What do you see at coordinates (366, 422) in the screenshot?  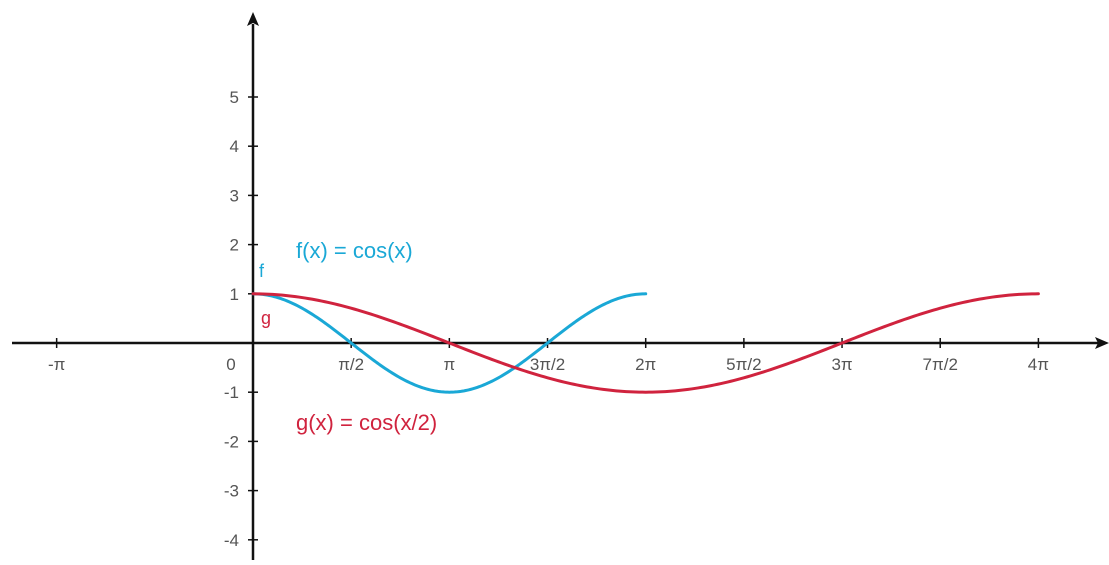 I see `g-formula-label: g(x) = cos(x/2)` at bounding box center [366, 422].